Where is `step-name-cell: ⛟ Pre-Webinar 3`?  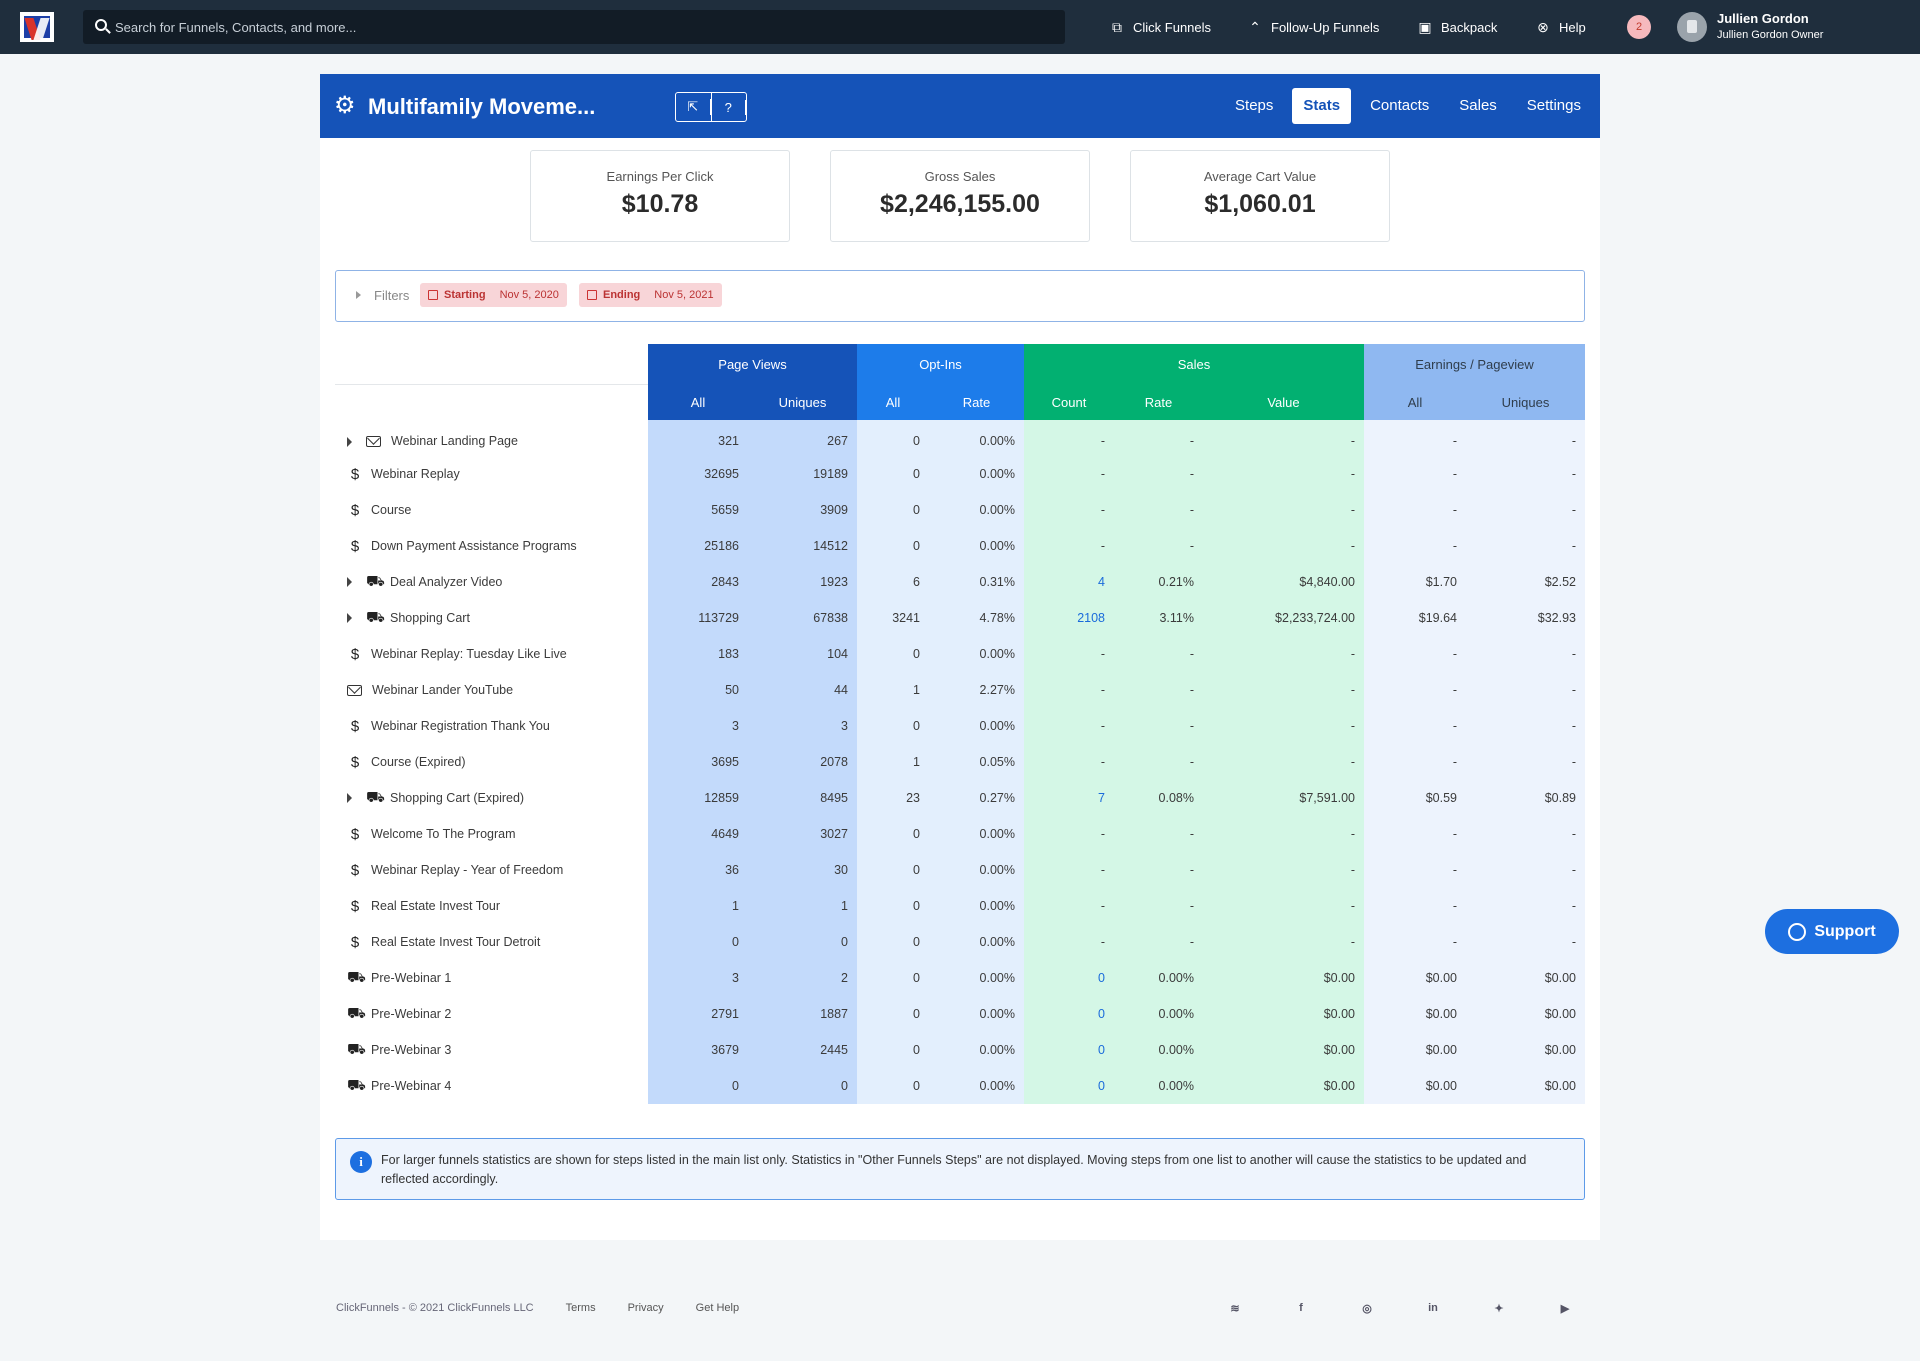 step-name-cell: ⛟ Pre-Webinar 3 is located at coordinates (491, 1050).